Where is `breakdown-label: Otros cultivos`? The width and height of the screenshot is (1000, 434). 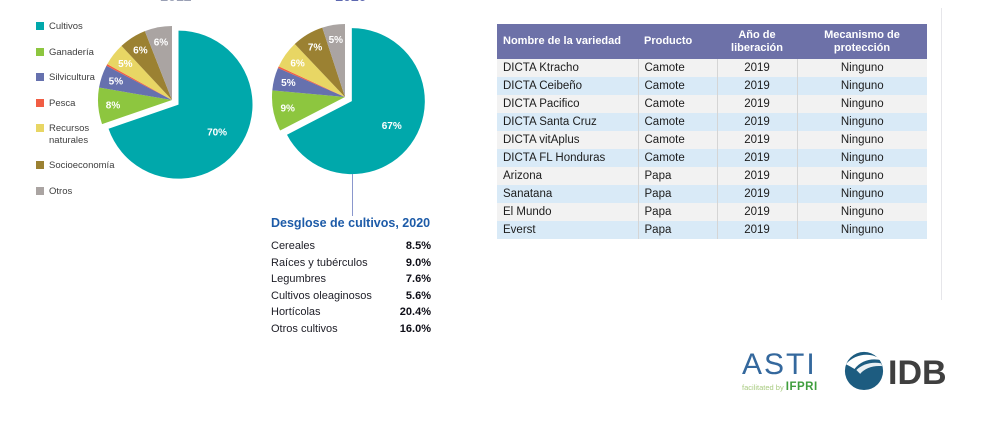 breakdown-label: Otros cultivos is located at coordinates (304, 328).